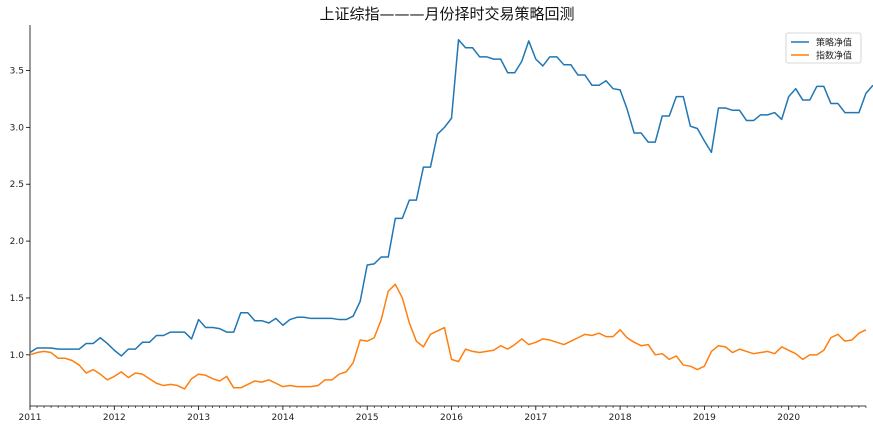 This screenshot has height=428, width=873. Describe the element at coordinates (704, 418) in the screenshot. I see `x-tick-label: 2019` at that location.